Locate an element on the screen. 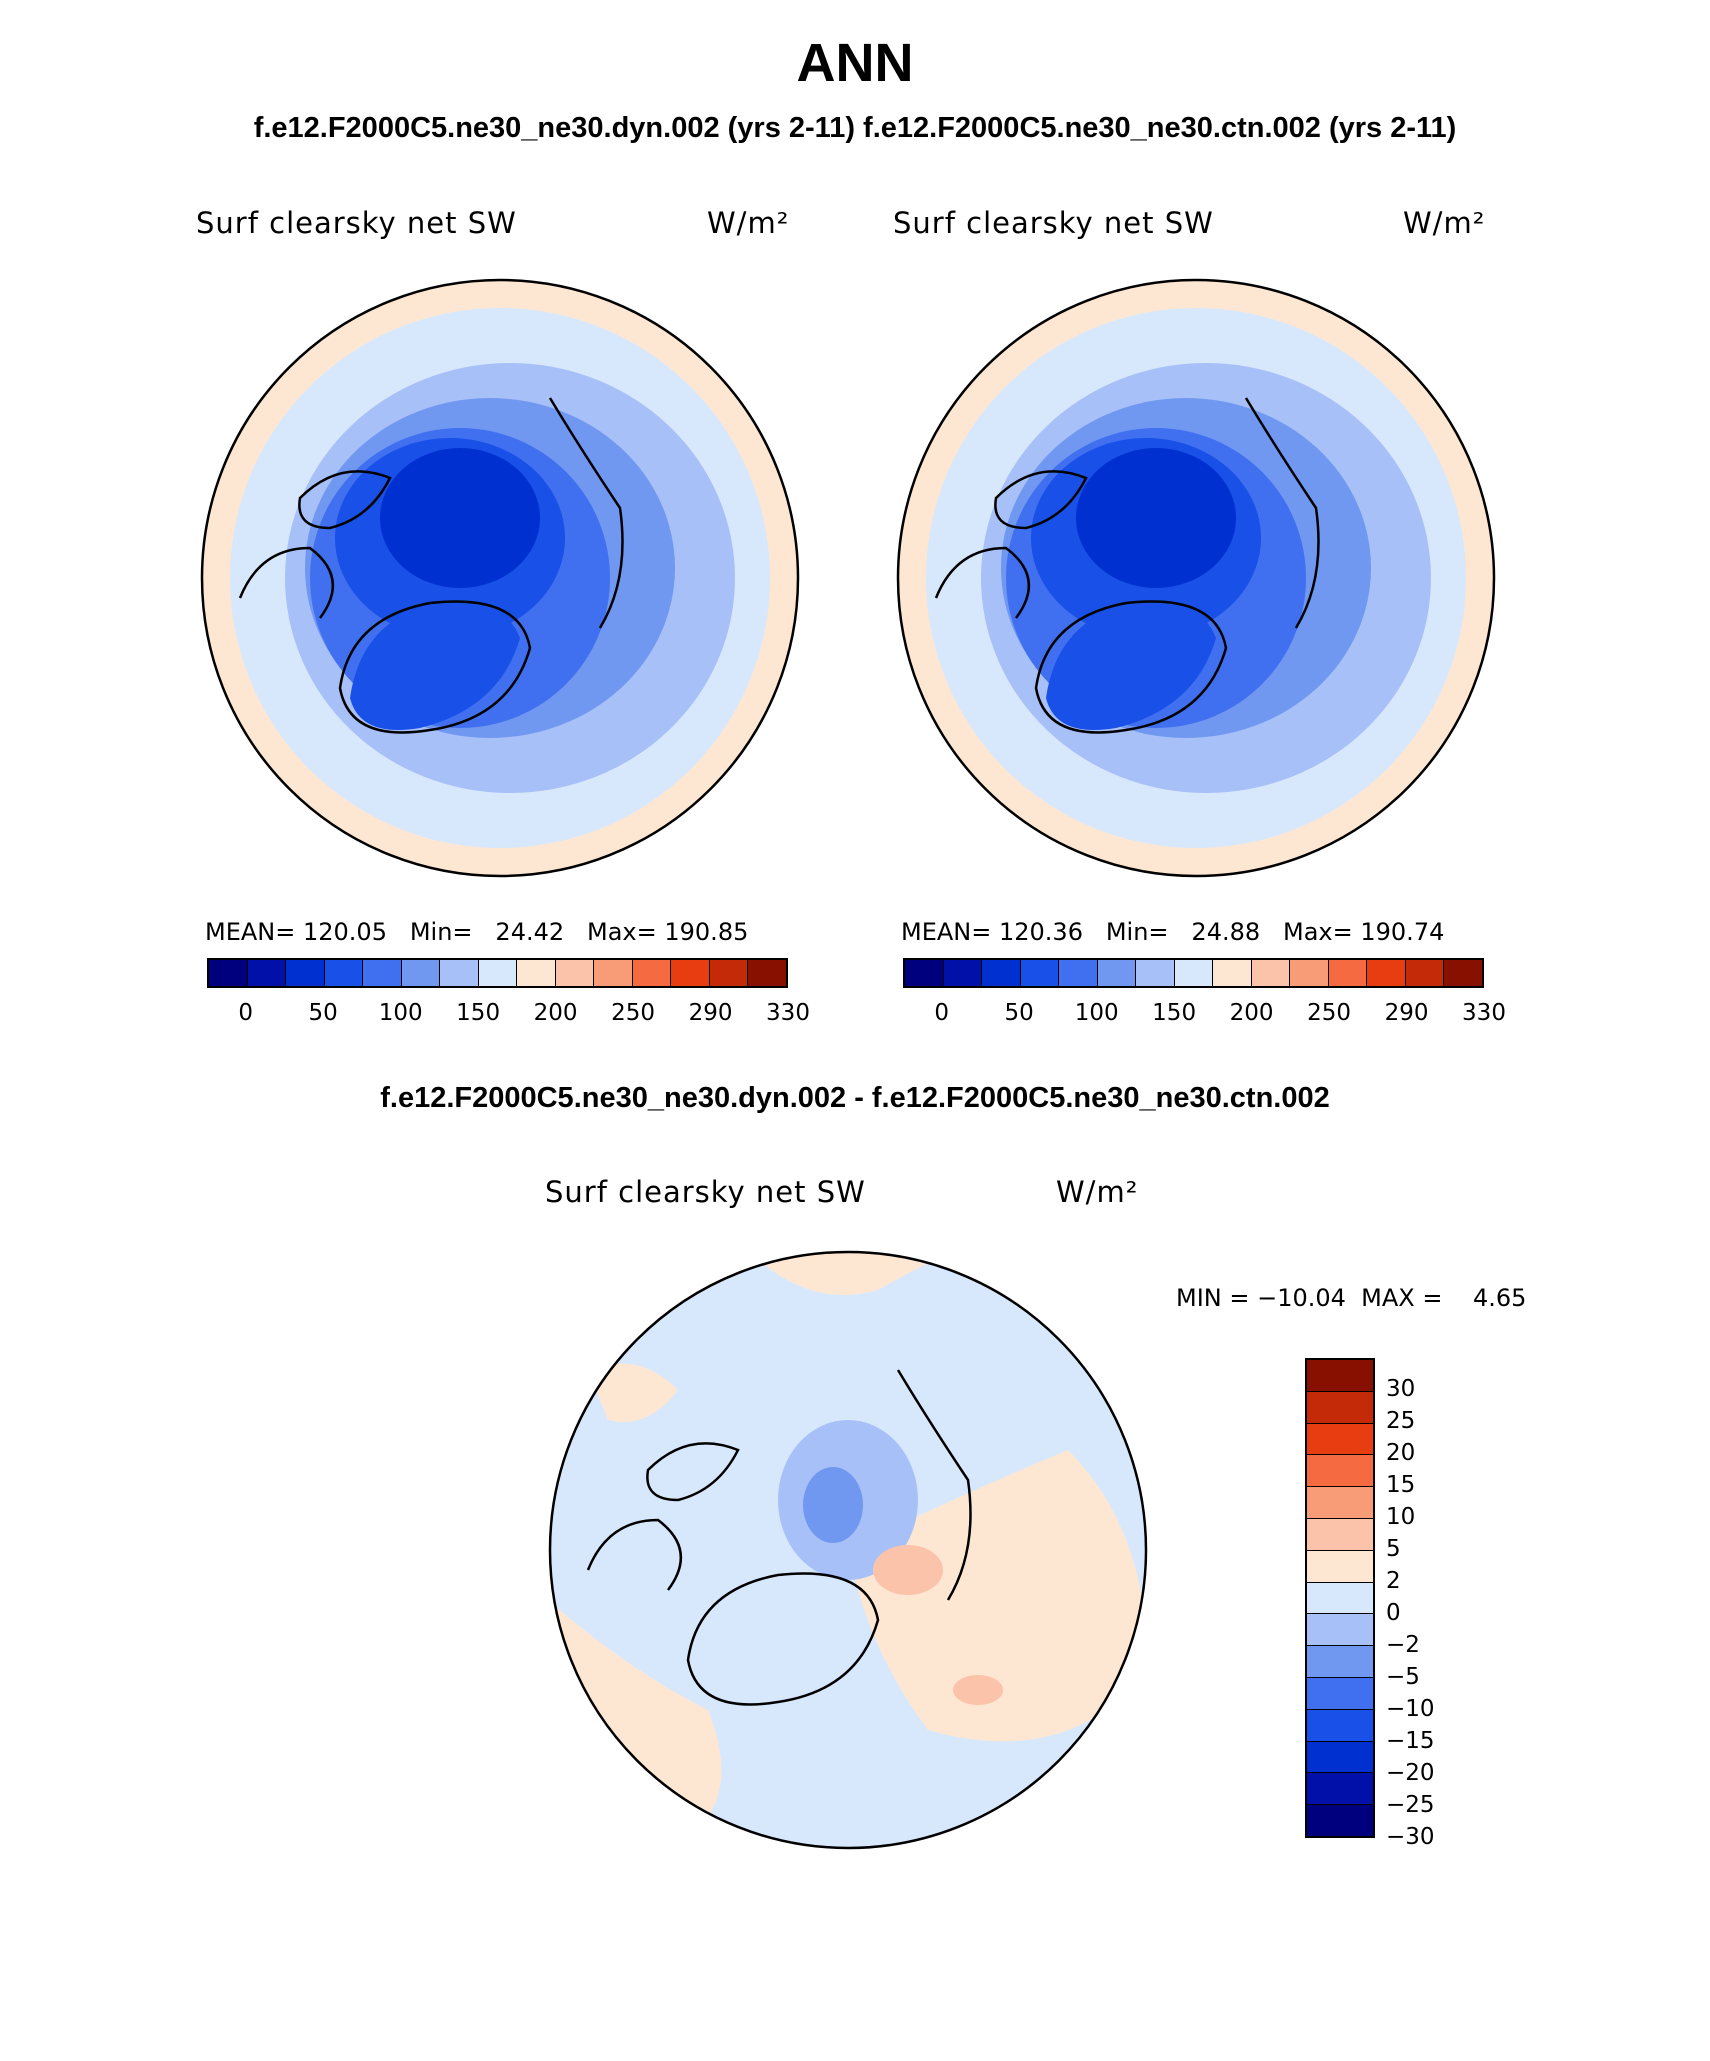 This screenshot has width=1710, height=2061. diff-stats: MIN = −10.04 MAX = 4.65 is located at coordinates (1351, 1298).